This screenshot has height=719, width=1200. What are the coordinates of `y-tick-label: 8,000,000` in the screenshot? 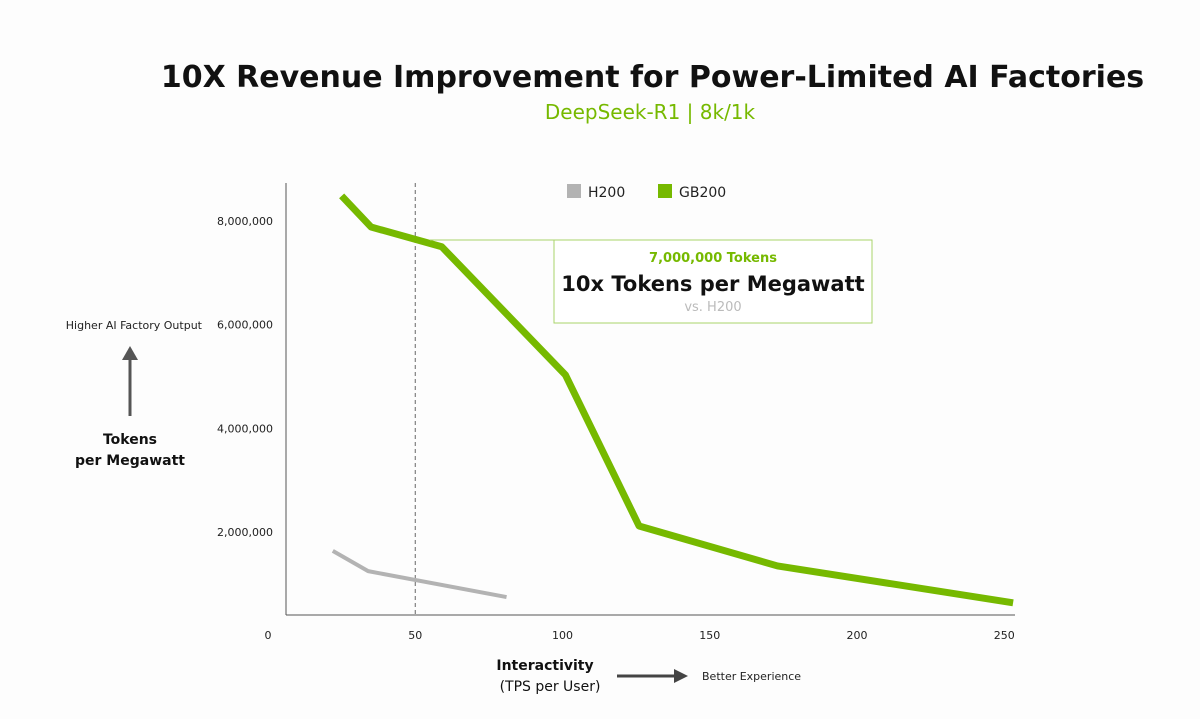 It's located at (245, 221).